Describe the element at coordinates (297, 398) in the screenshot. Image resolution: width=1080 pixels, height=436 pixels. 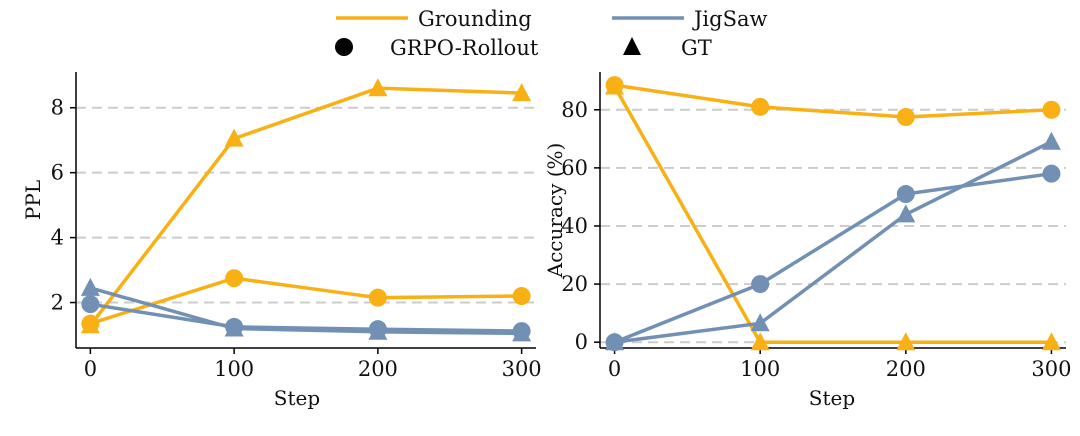
I see `ppl-x-axis-label: Step` at that location.